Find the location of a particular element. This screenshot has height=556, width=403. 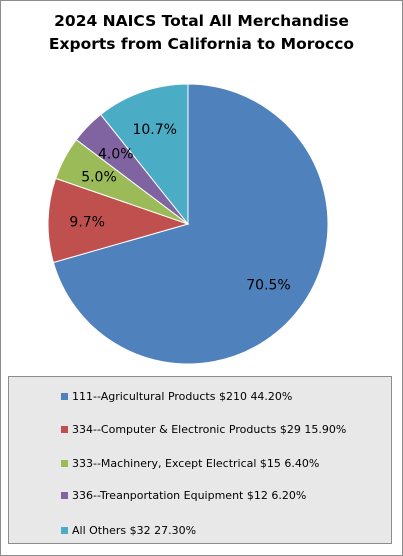

legend-item-agricultural: 111--Agricultural Products $210 44.20% is located at coordinates (176, 397).